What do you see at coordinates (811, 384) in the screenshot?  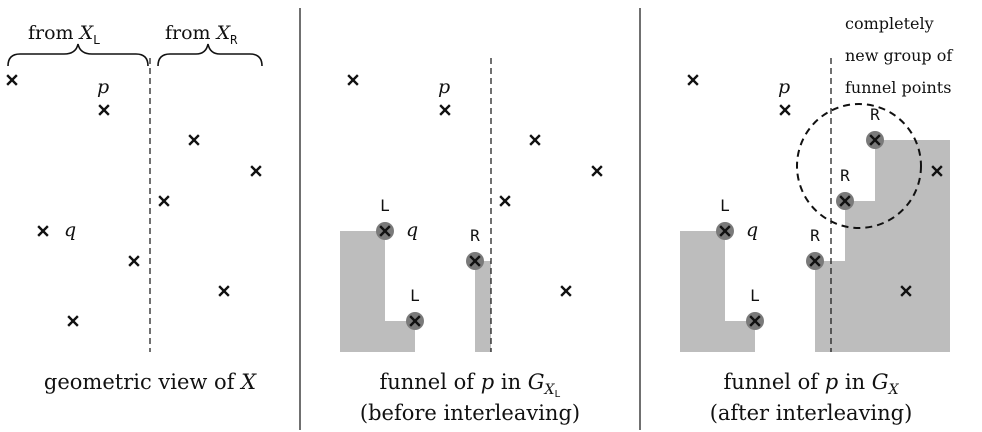 I see `caption-panel-3-line1: funnel of p in GX` at bounding box center [811, 384].